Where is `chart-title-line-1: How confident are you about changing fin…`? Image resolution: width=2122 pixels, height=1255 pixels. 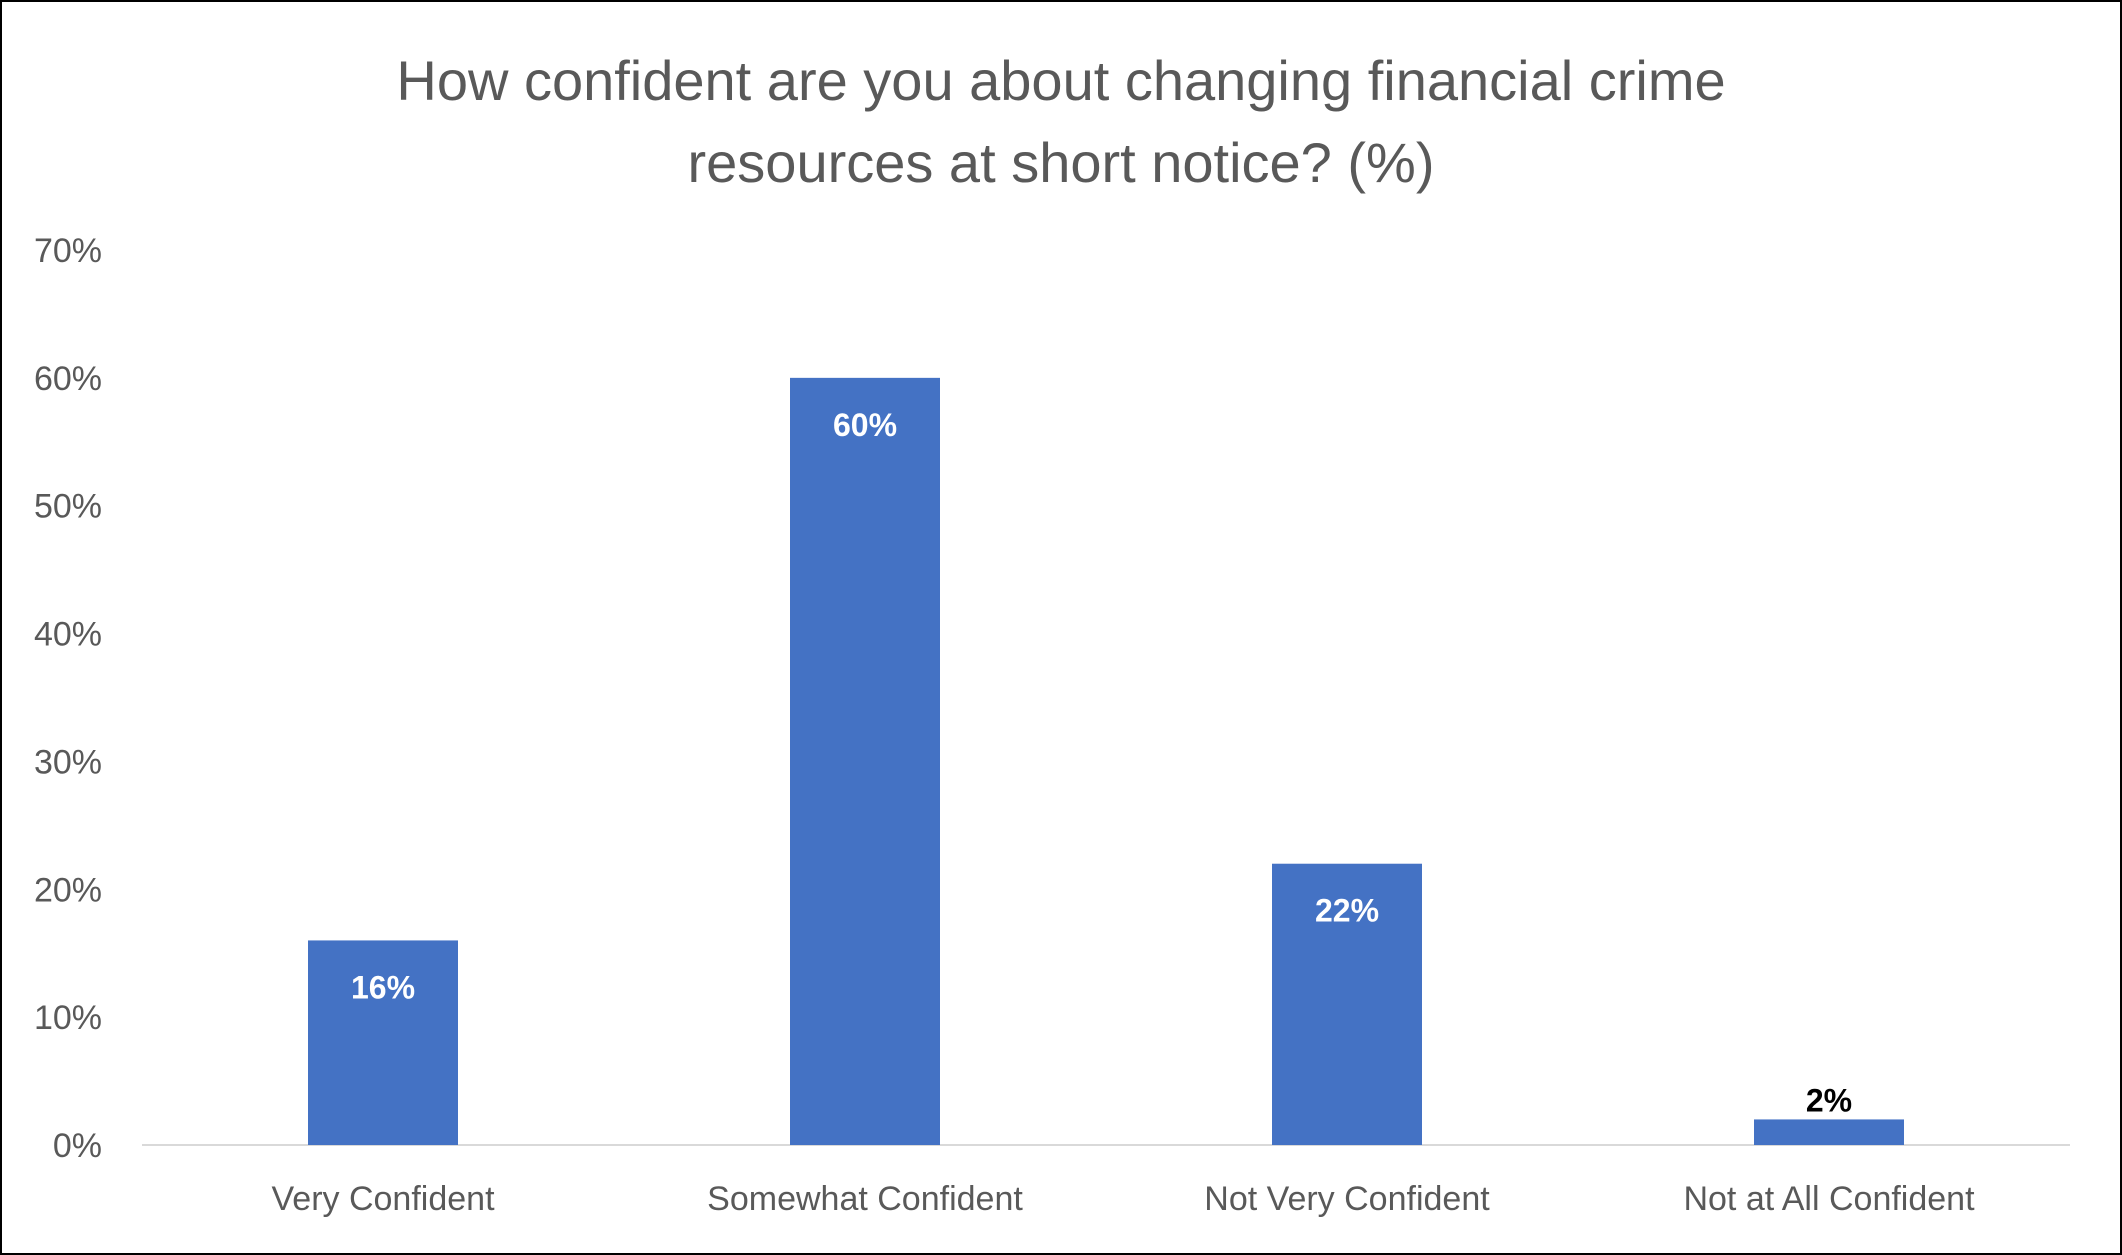 chart-title-line-1: How confident are you about changing fin… is located at coordinates (1061, 80).